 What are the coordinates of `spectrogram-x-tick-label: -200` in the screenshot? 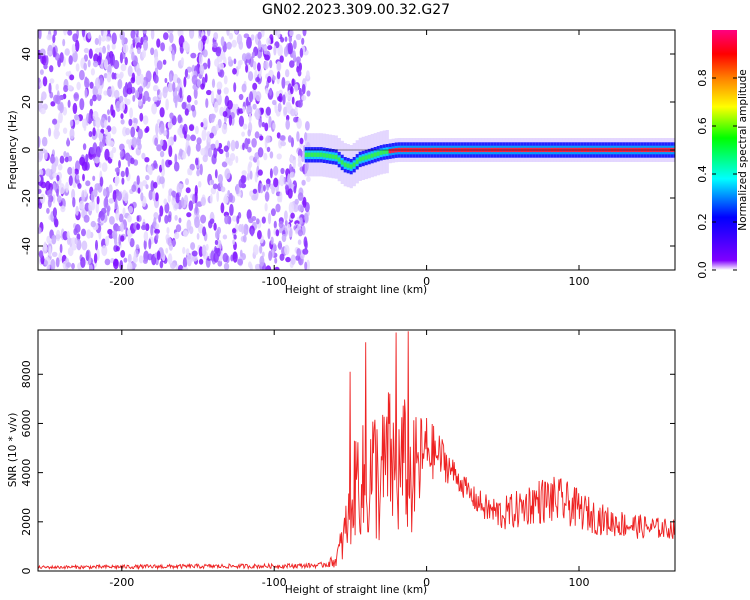 It's located at (121, 281).